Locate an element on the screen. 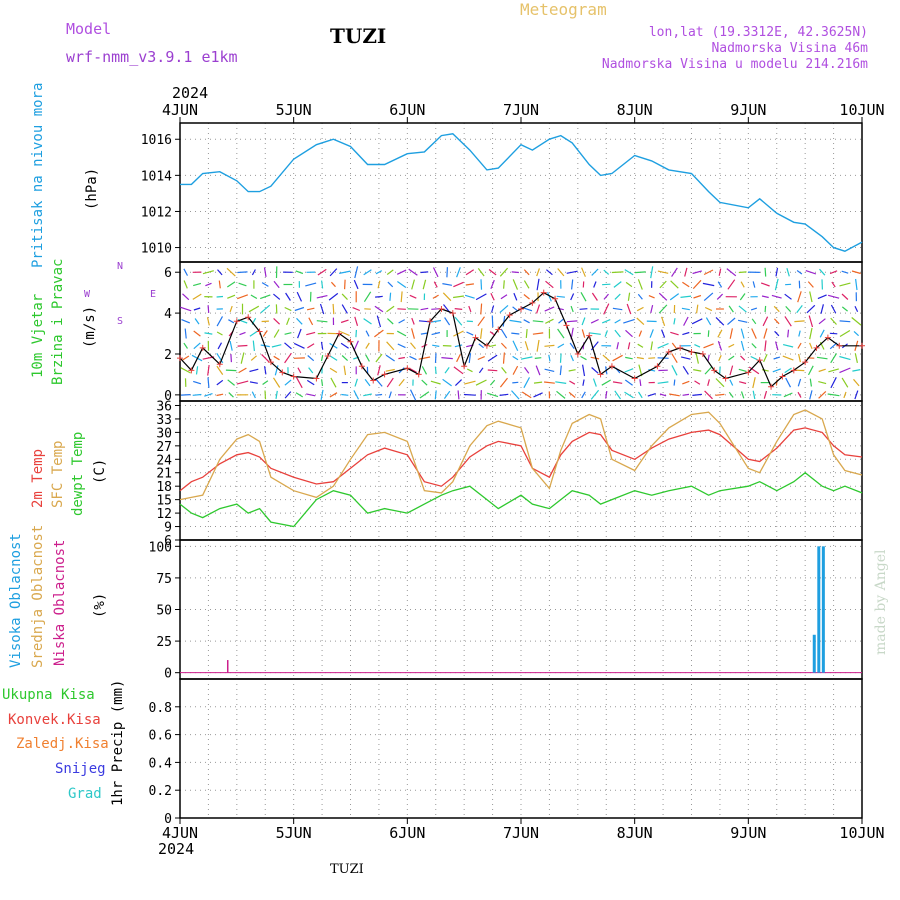 The image size is (900, 900). precip-label-freezing: Zaledj.Kisa is located at coordinates (62, 744).